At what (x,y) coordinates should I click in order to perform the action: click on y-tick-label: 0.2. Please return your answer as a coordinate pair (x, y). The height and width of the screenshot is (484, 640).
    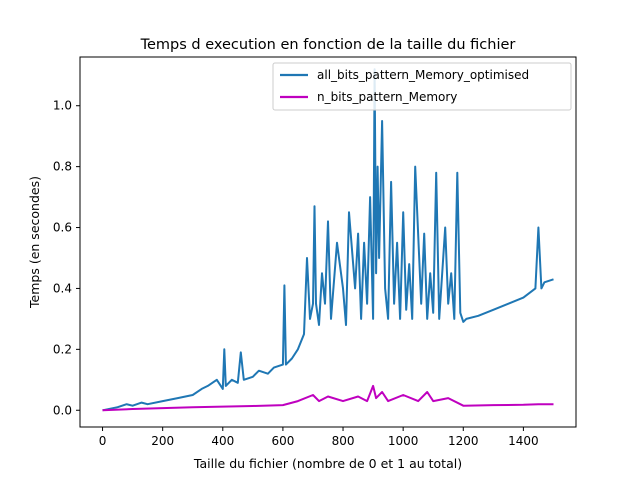
    Looking at the image, I should click on (62, 349).